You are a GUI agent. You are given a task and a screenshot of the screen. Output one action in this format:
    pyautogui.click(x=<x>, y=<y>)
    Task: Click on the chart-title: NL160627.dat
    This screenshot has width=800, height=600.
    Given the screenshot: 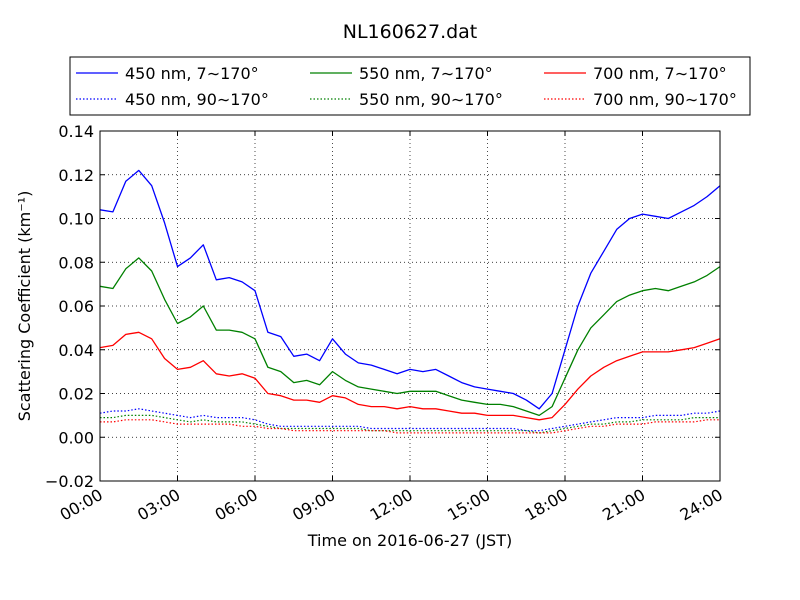 What is the action you would take?
    pyautogui.click(x=410, y=32)
    